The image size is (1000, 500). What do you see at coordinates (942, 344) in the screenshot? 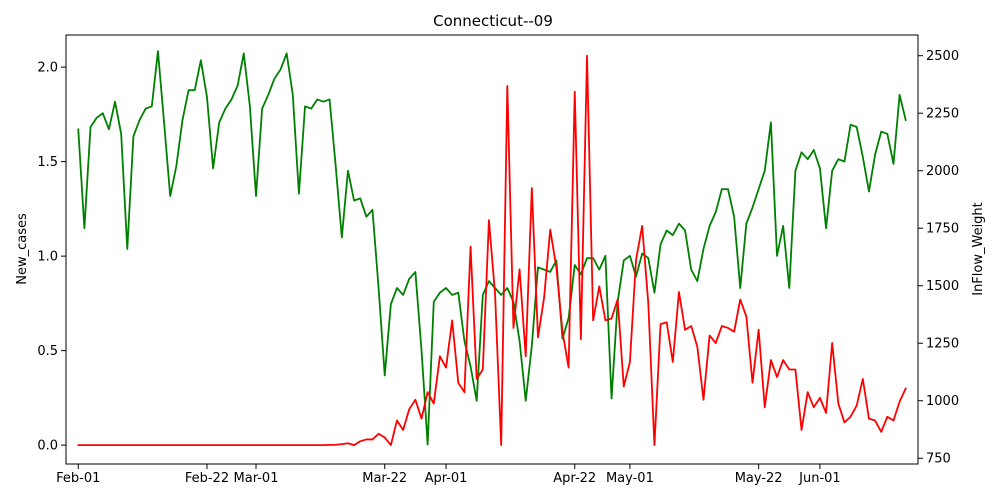
I see `y-right-tick-label: 1250` at bounding box center [942, 344].